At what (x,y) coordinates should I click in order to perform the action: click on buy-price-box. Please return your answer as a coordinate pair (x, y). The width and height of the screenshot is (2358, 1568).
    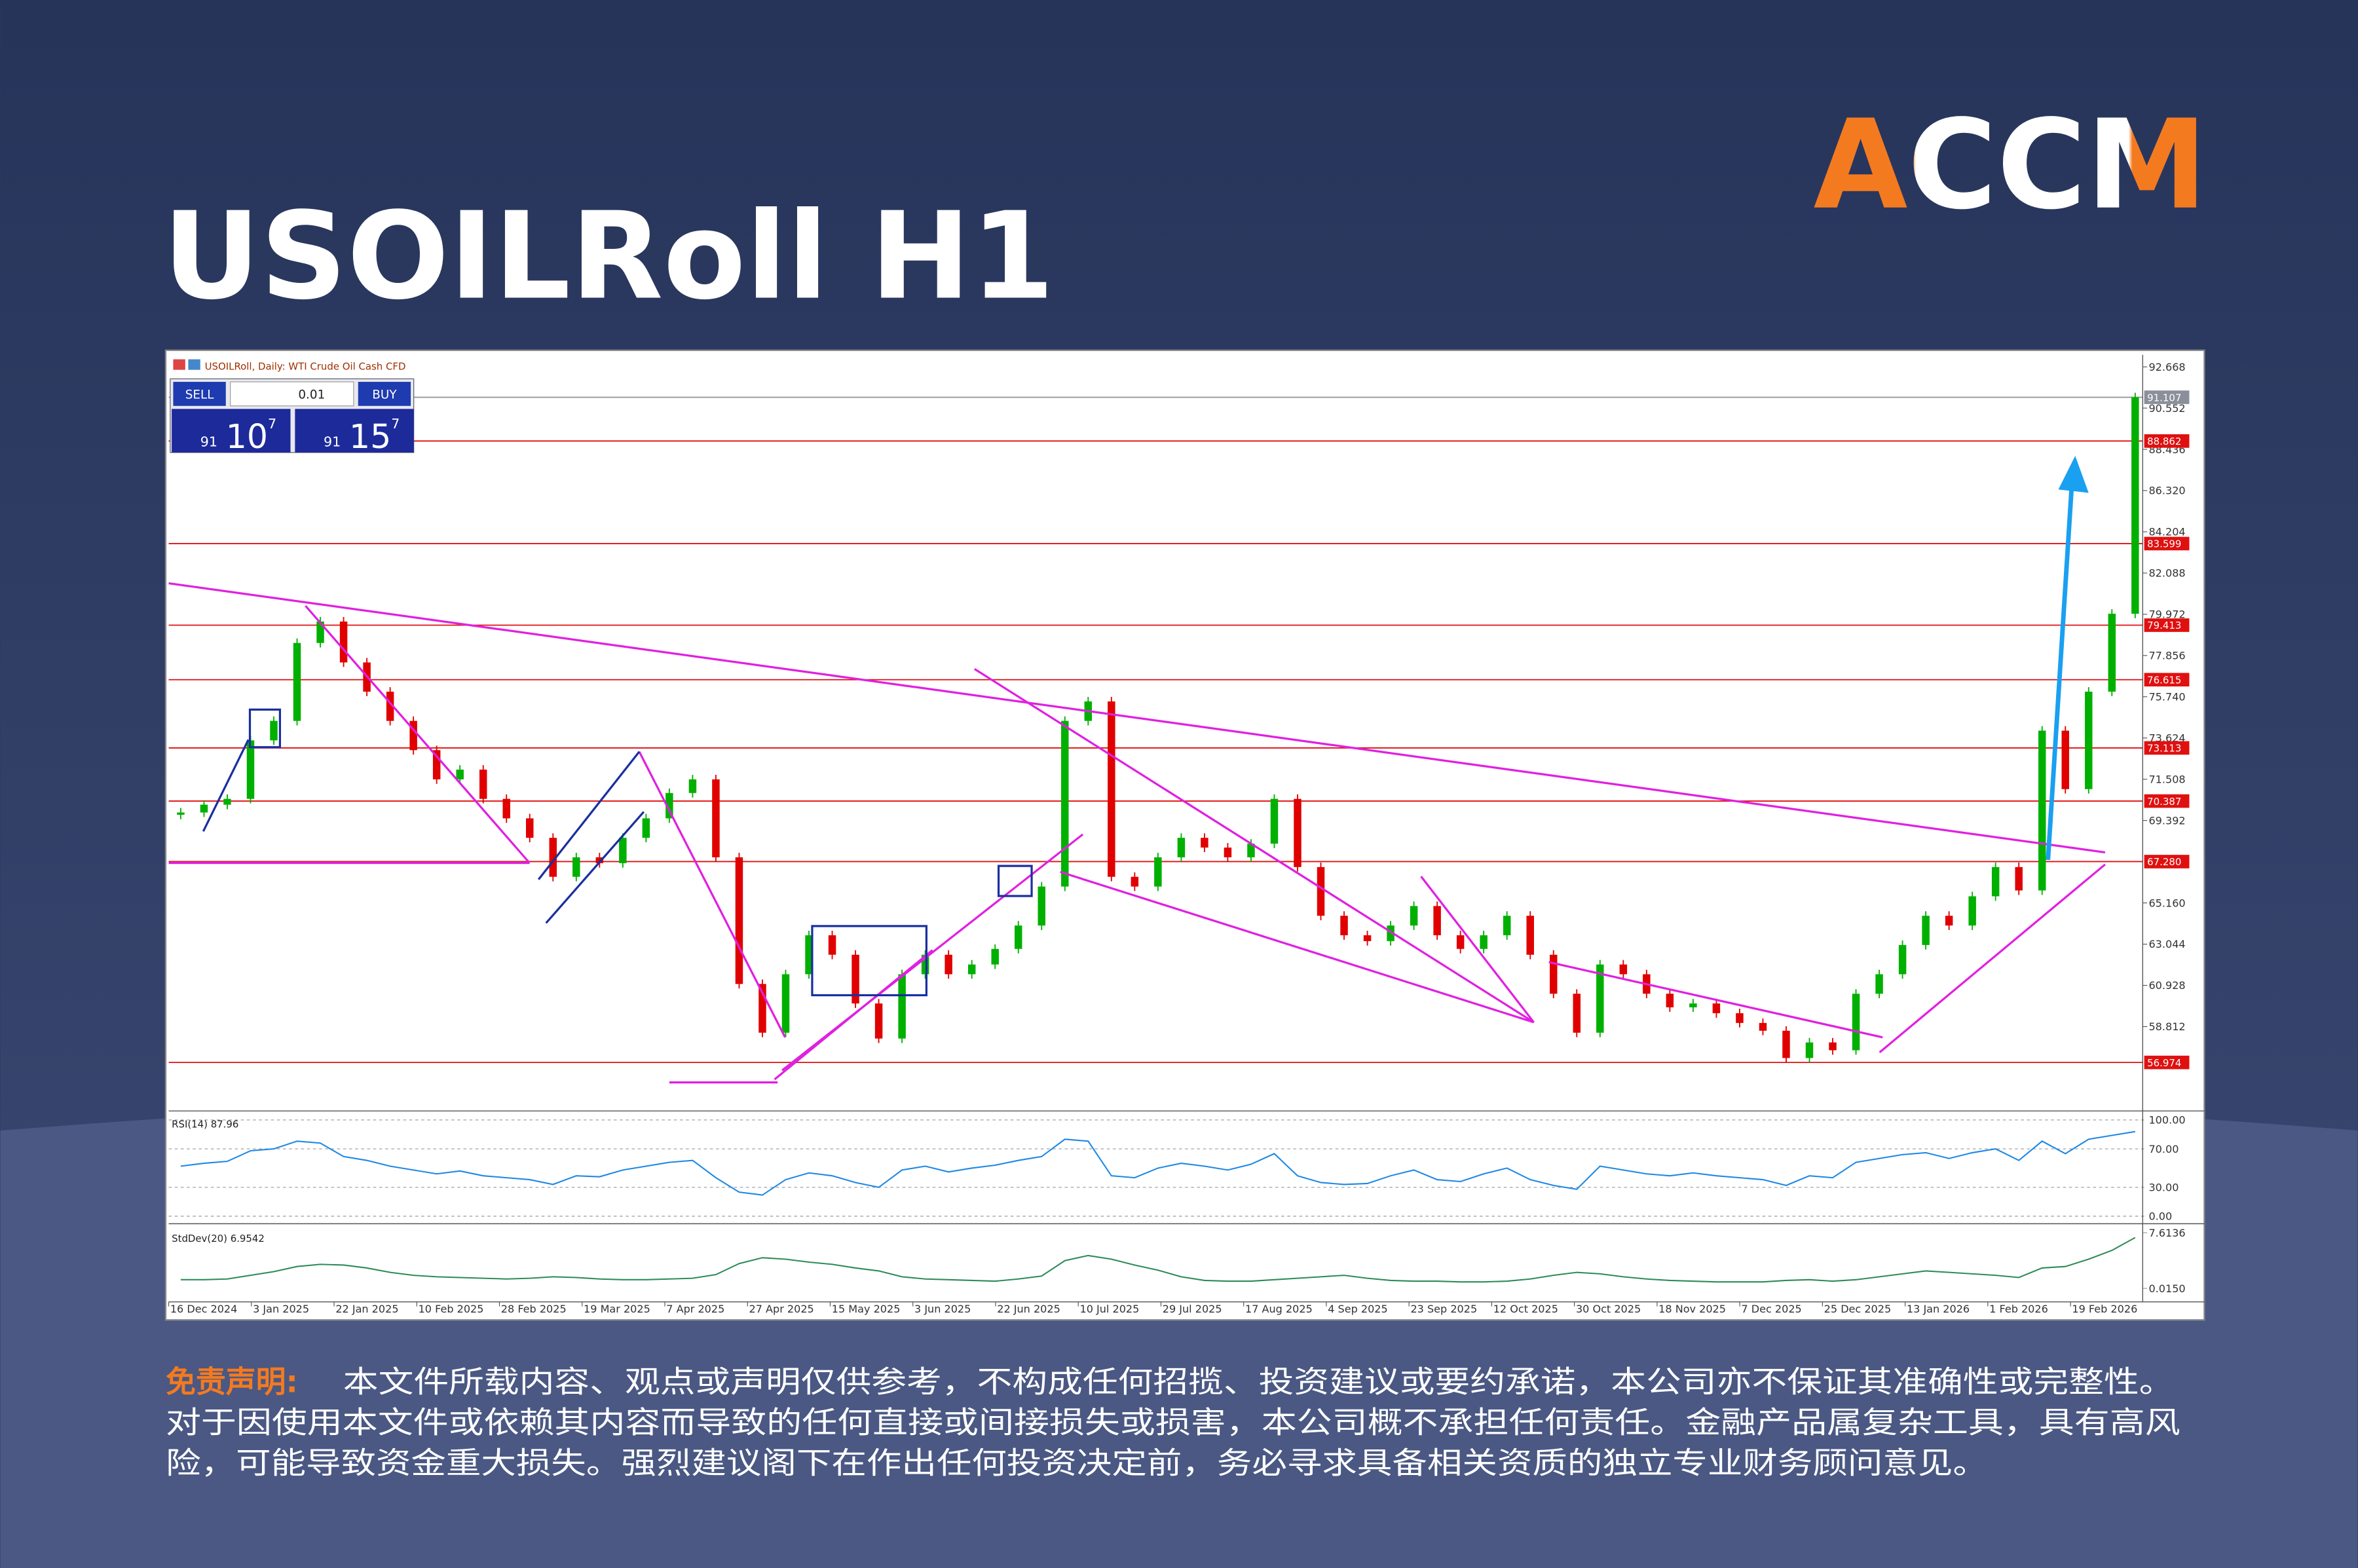
    Looking at the image, I should click on (355, 431).